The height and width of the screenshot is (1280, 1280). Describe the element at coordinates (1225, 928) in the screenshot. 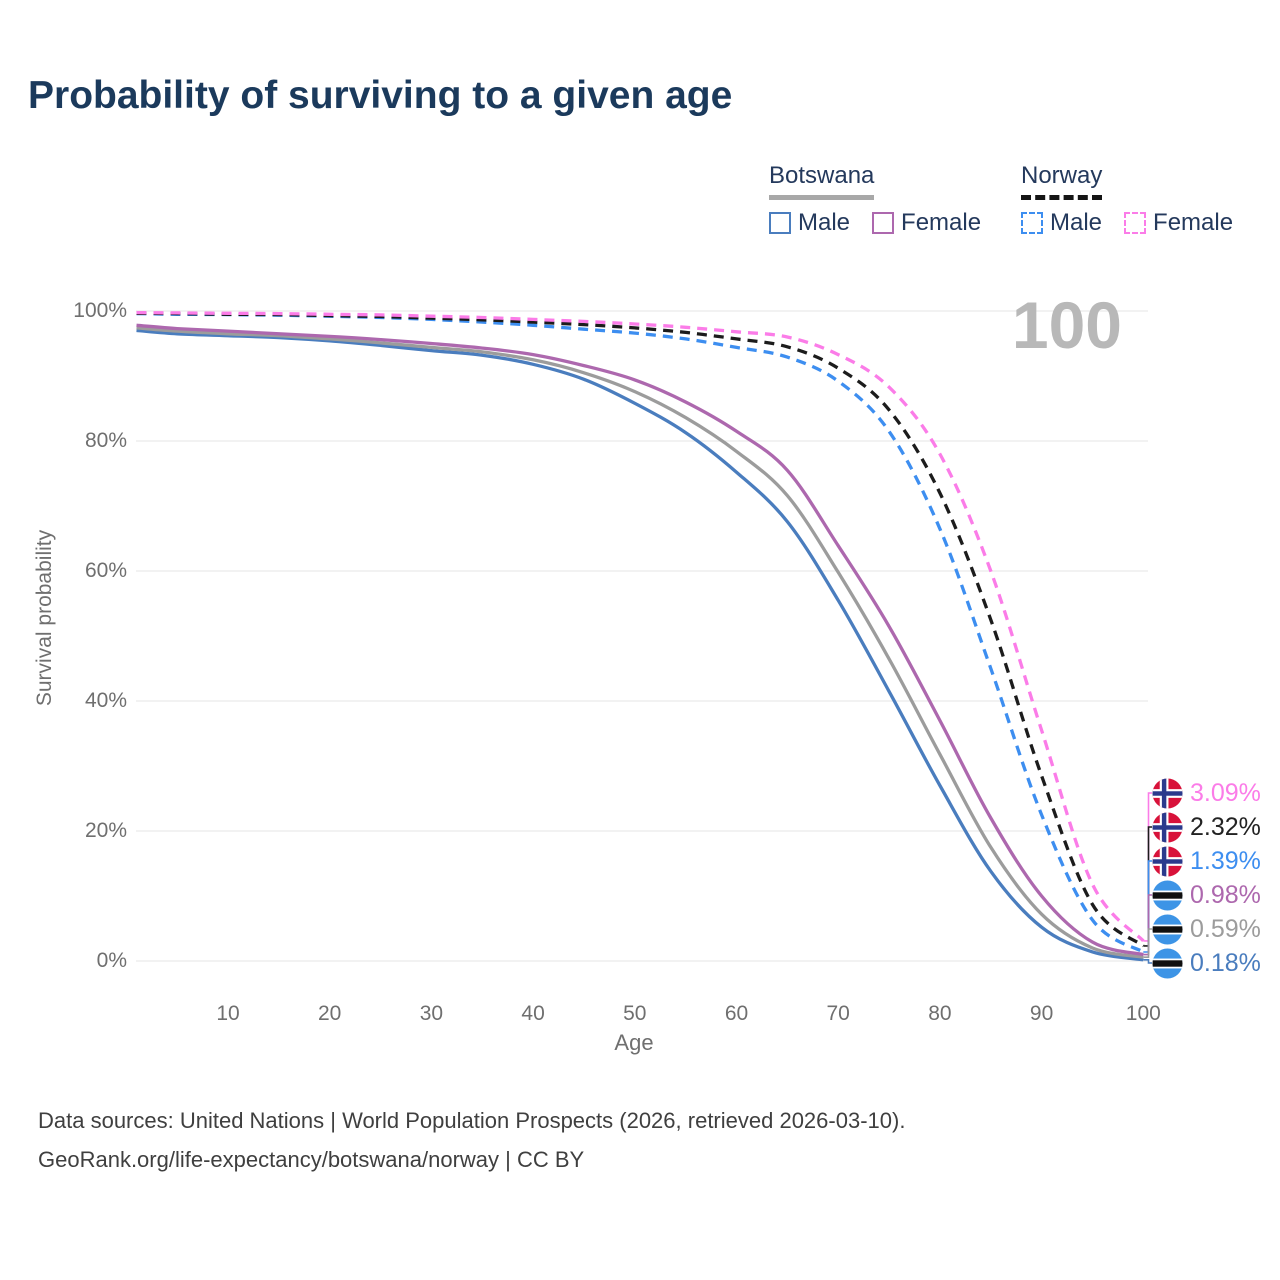

I see `end-label-value-botswana-both-sexes: 0.59%` at that location.